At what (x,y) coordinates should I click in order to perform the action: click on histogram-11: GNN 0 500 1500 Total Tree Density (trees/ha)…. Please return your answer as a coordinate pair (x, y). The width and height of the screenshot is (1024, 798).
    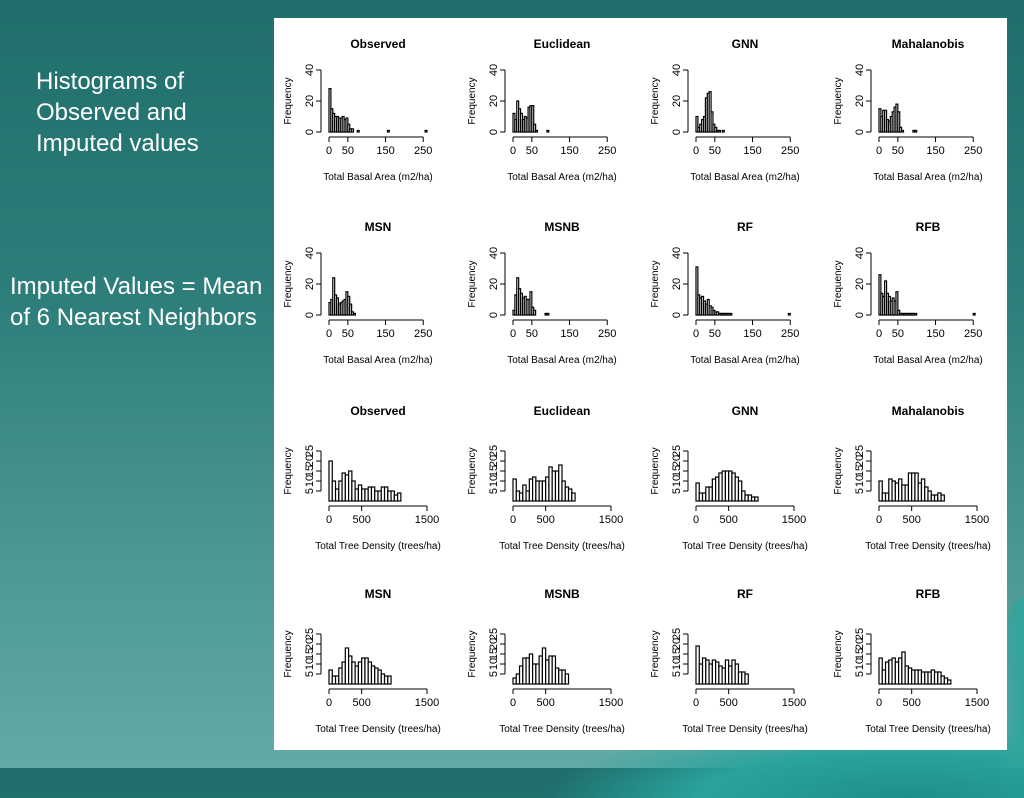
    Looking at the image, I should click on (729, 478).